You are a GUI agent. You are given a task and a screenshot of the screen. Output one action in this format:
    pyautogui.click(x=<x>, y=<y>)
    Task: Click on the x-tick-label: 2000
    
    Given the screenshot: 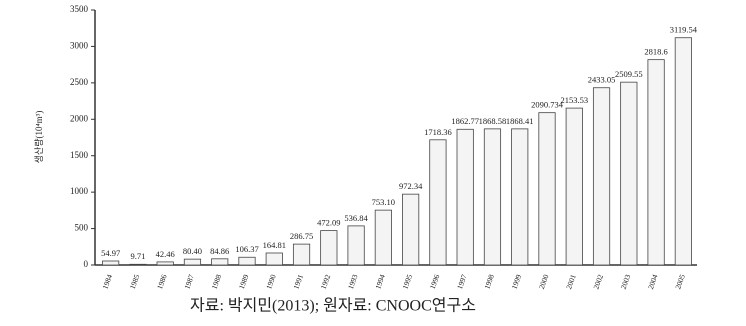 What is the action you would take?
    pyautogui.click(x=544, y=281)
    